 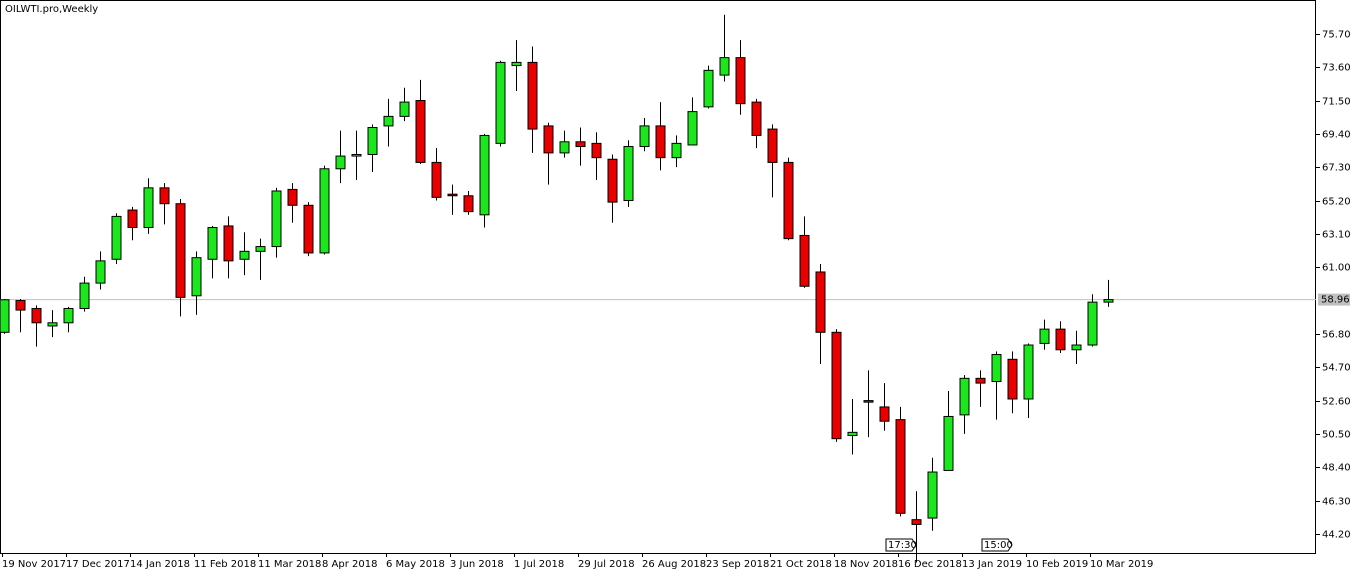 What do you see at coordinates (1336, 202) in the screenshot?
I see `y-tick-label: 65.20` at bounding box center [1336, 202].